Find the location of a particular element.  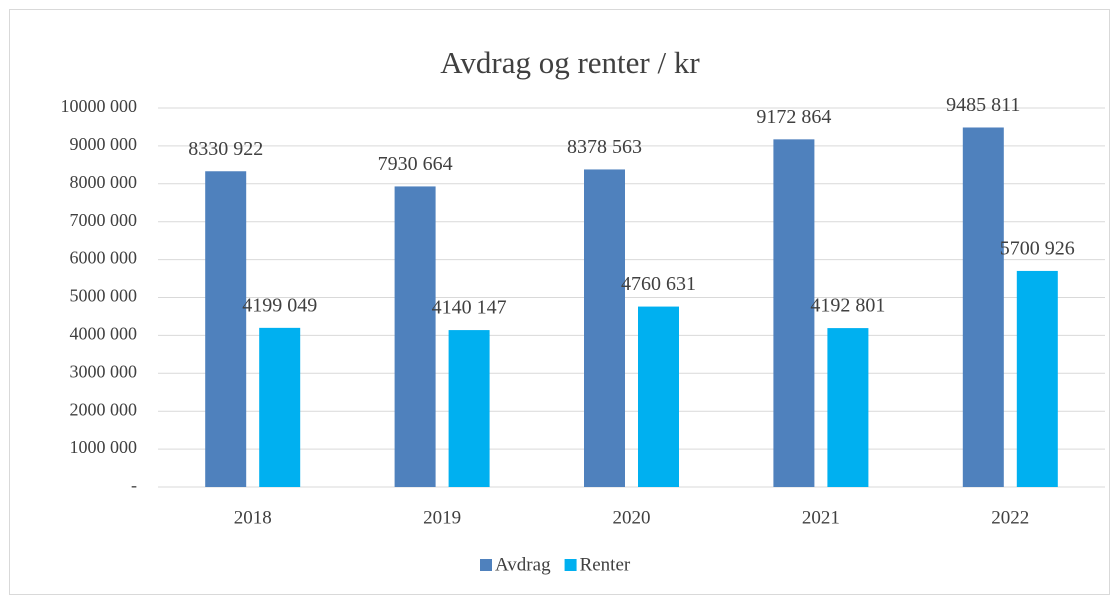

y-tick-label: 2000 000 is located at coordinates (104, 409).